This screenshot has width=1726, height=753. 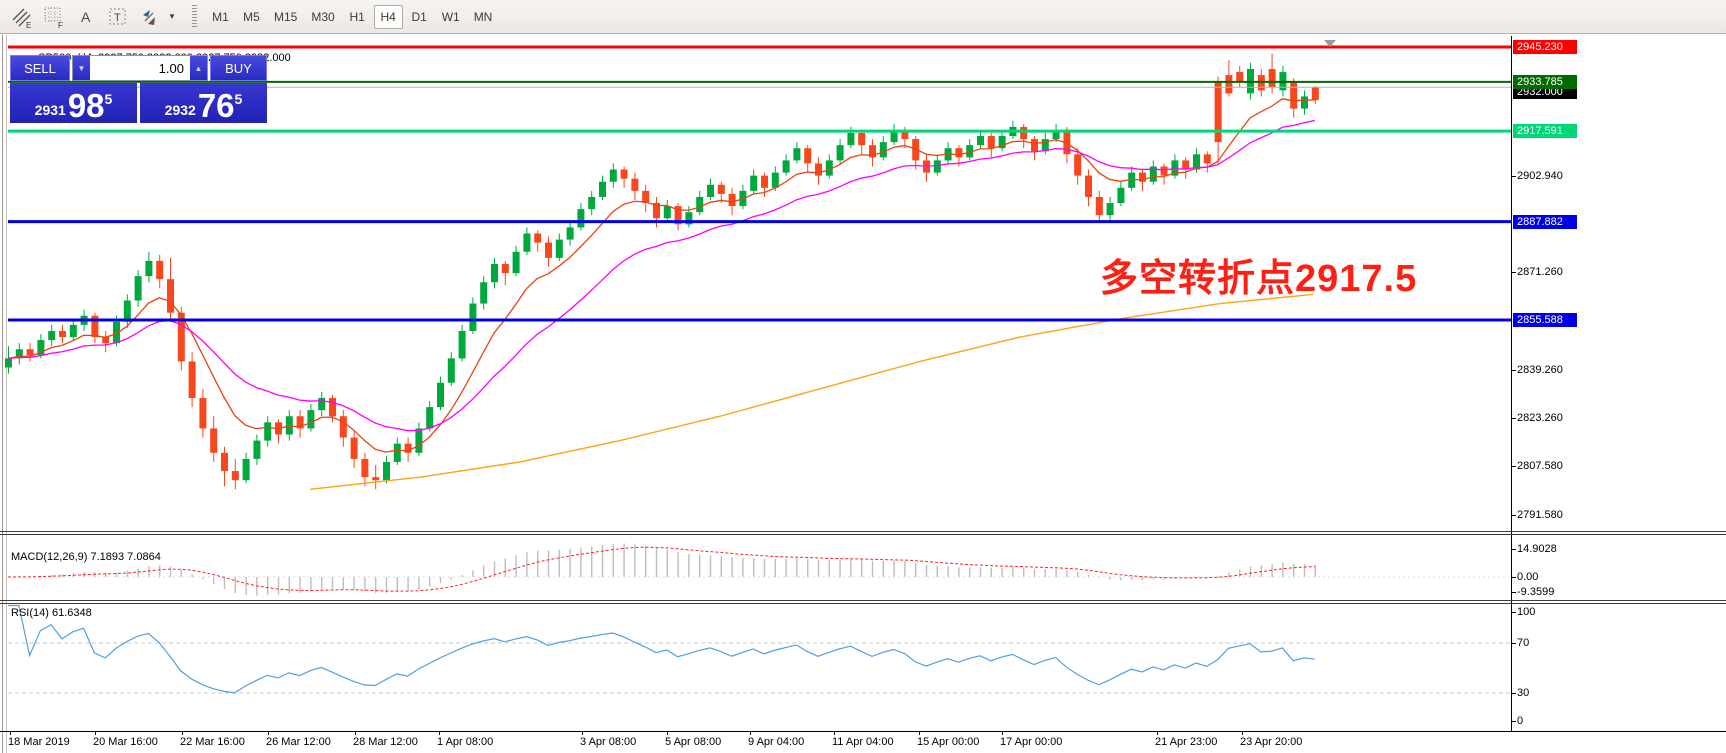 What do you see at coordinates (28, 25) in the screenshot?
I see `svg-text: E` at bounding box center [28, 25].